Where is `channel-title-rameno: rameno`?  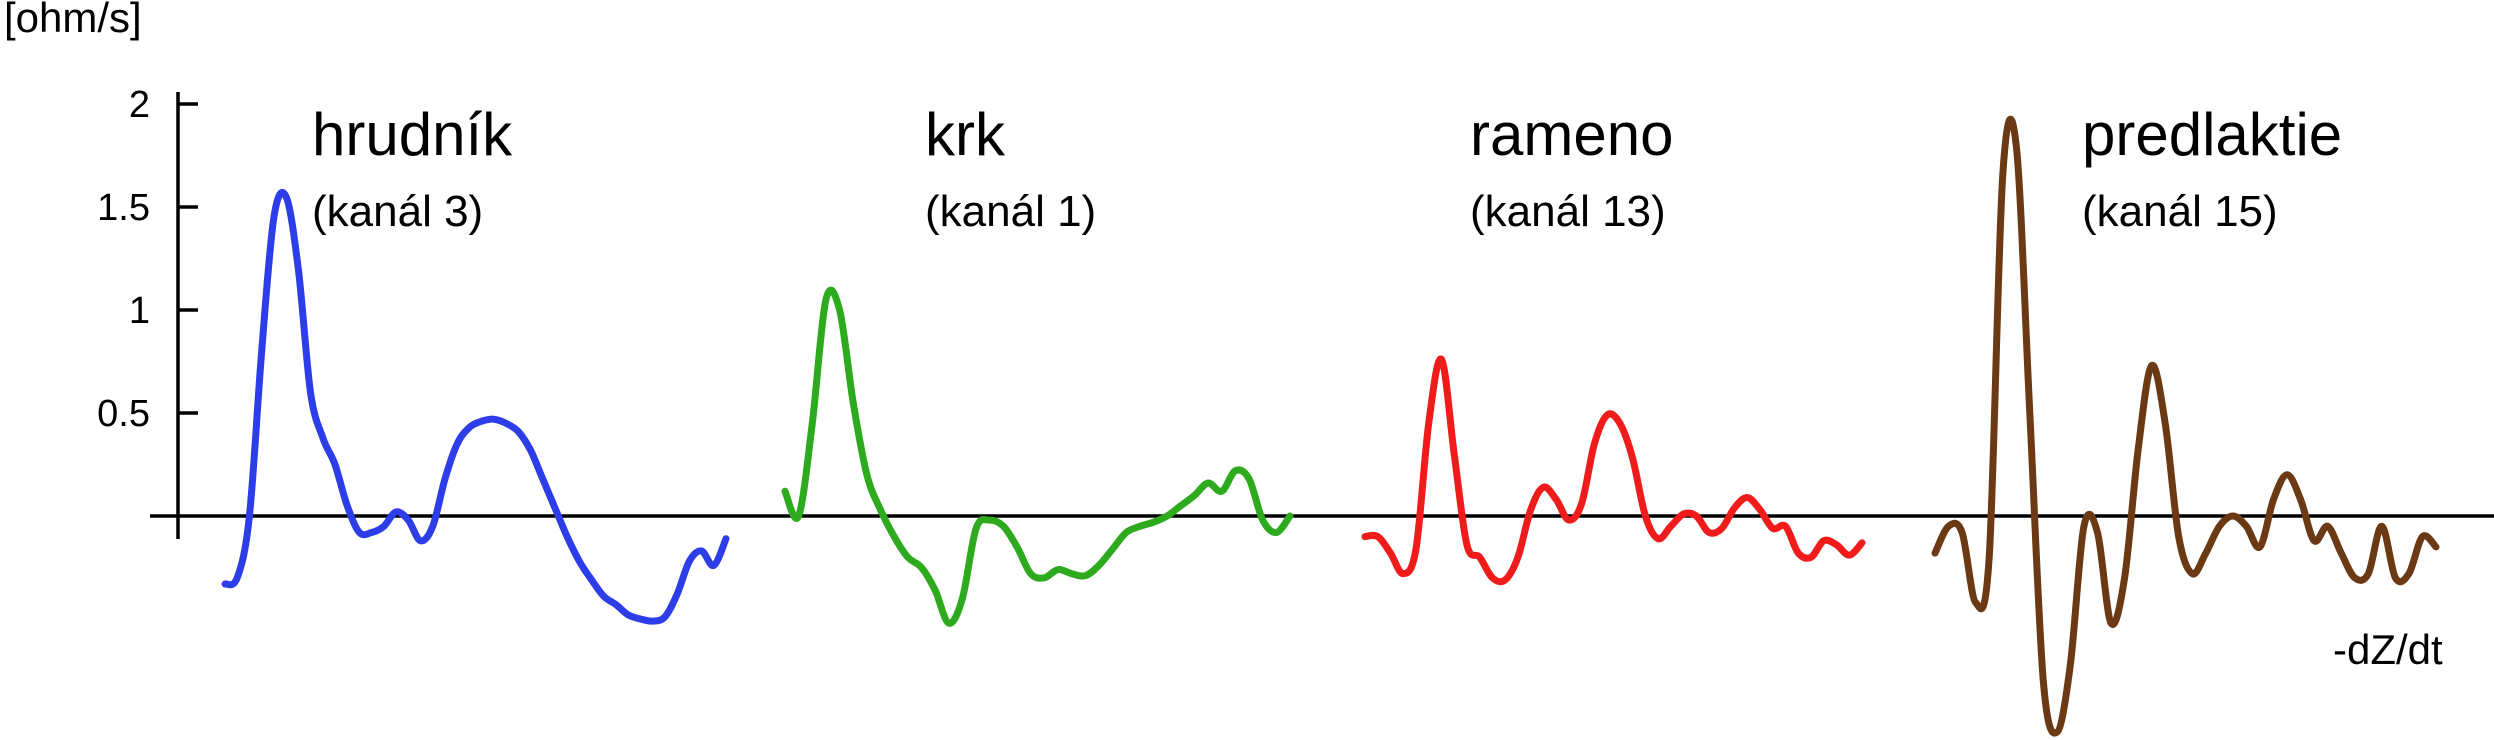 channel-title-rameno: rameno is located at coordinates (1571, 134).